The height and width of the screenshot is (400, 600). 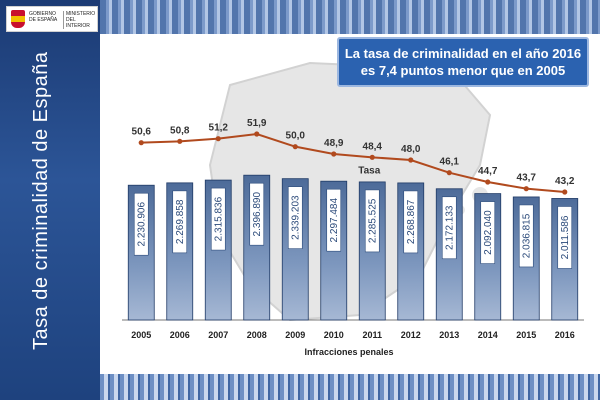 What do you see at coordinates (526, 189) in the screenshot?
I see `tasa-point-2015` at bounding box center [526, 189].